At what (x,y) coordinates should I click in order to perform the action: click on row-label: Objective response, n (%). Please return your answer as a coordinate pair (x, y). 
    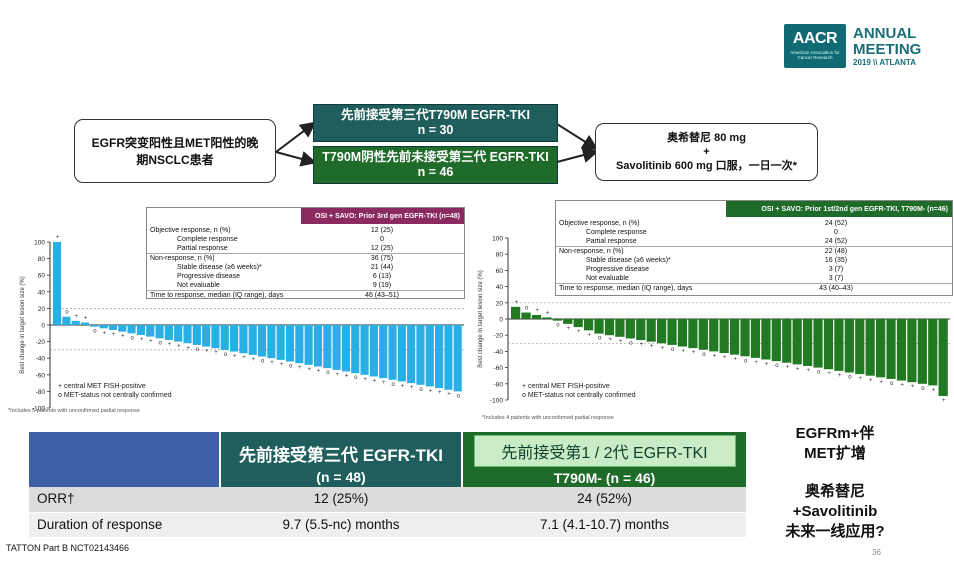
    Looking at the image, I should click on (190, 230).